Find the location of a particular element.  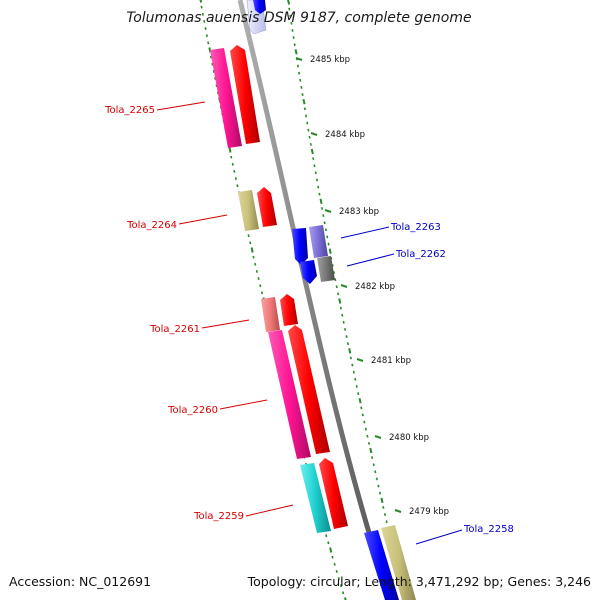

feature-tola-2265-gene is located at coordinates (226, 98).